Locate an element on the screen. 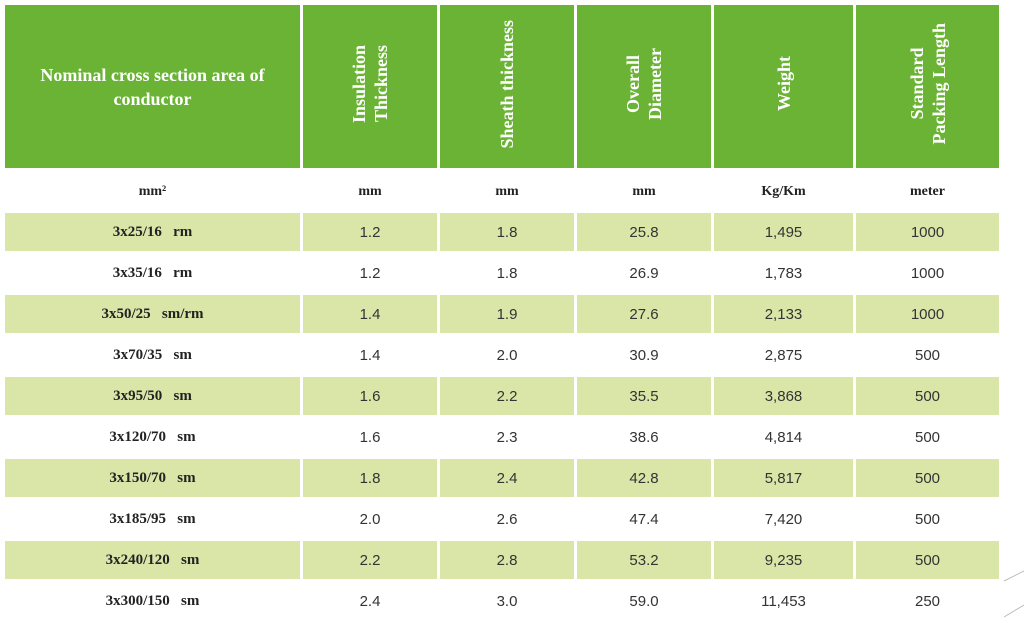 The height and width of the screenshot is (623, 1024). cell-diameter: 47.4 is located at coordinates (644, 520).